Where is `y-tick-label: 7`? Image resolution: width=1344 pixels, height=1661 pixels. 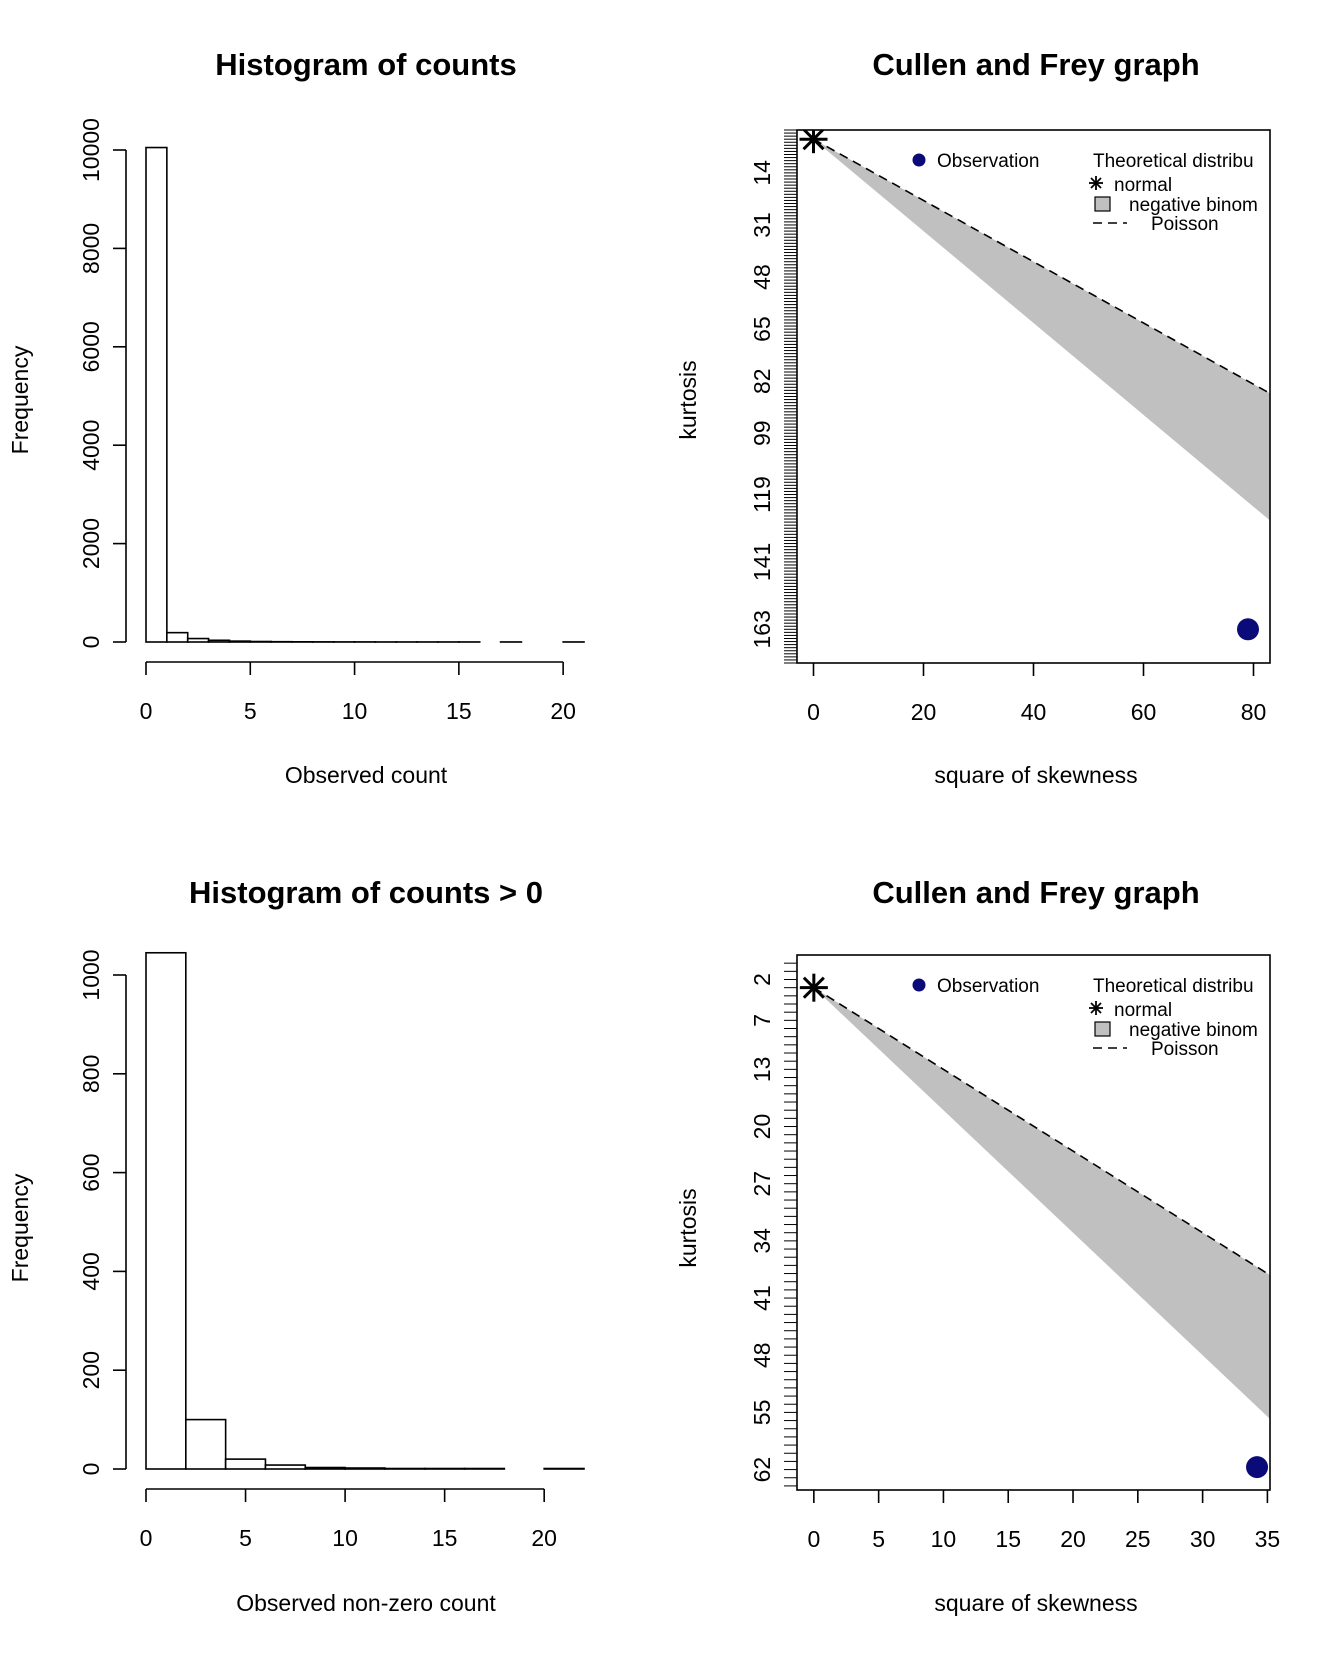 y-tick-label: 7 is located at coordinates (762, 1020).